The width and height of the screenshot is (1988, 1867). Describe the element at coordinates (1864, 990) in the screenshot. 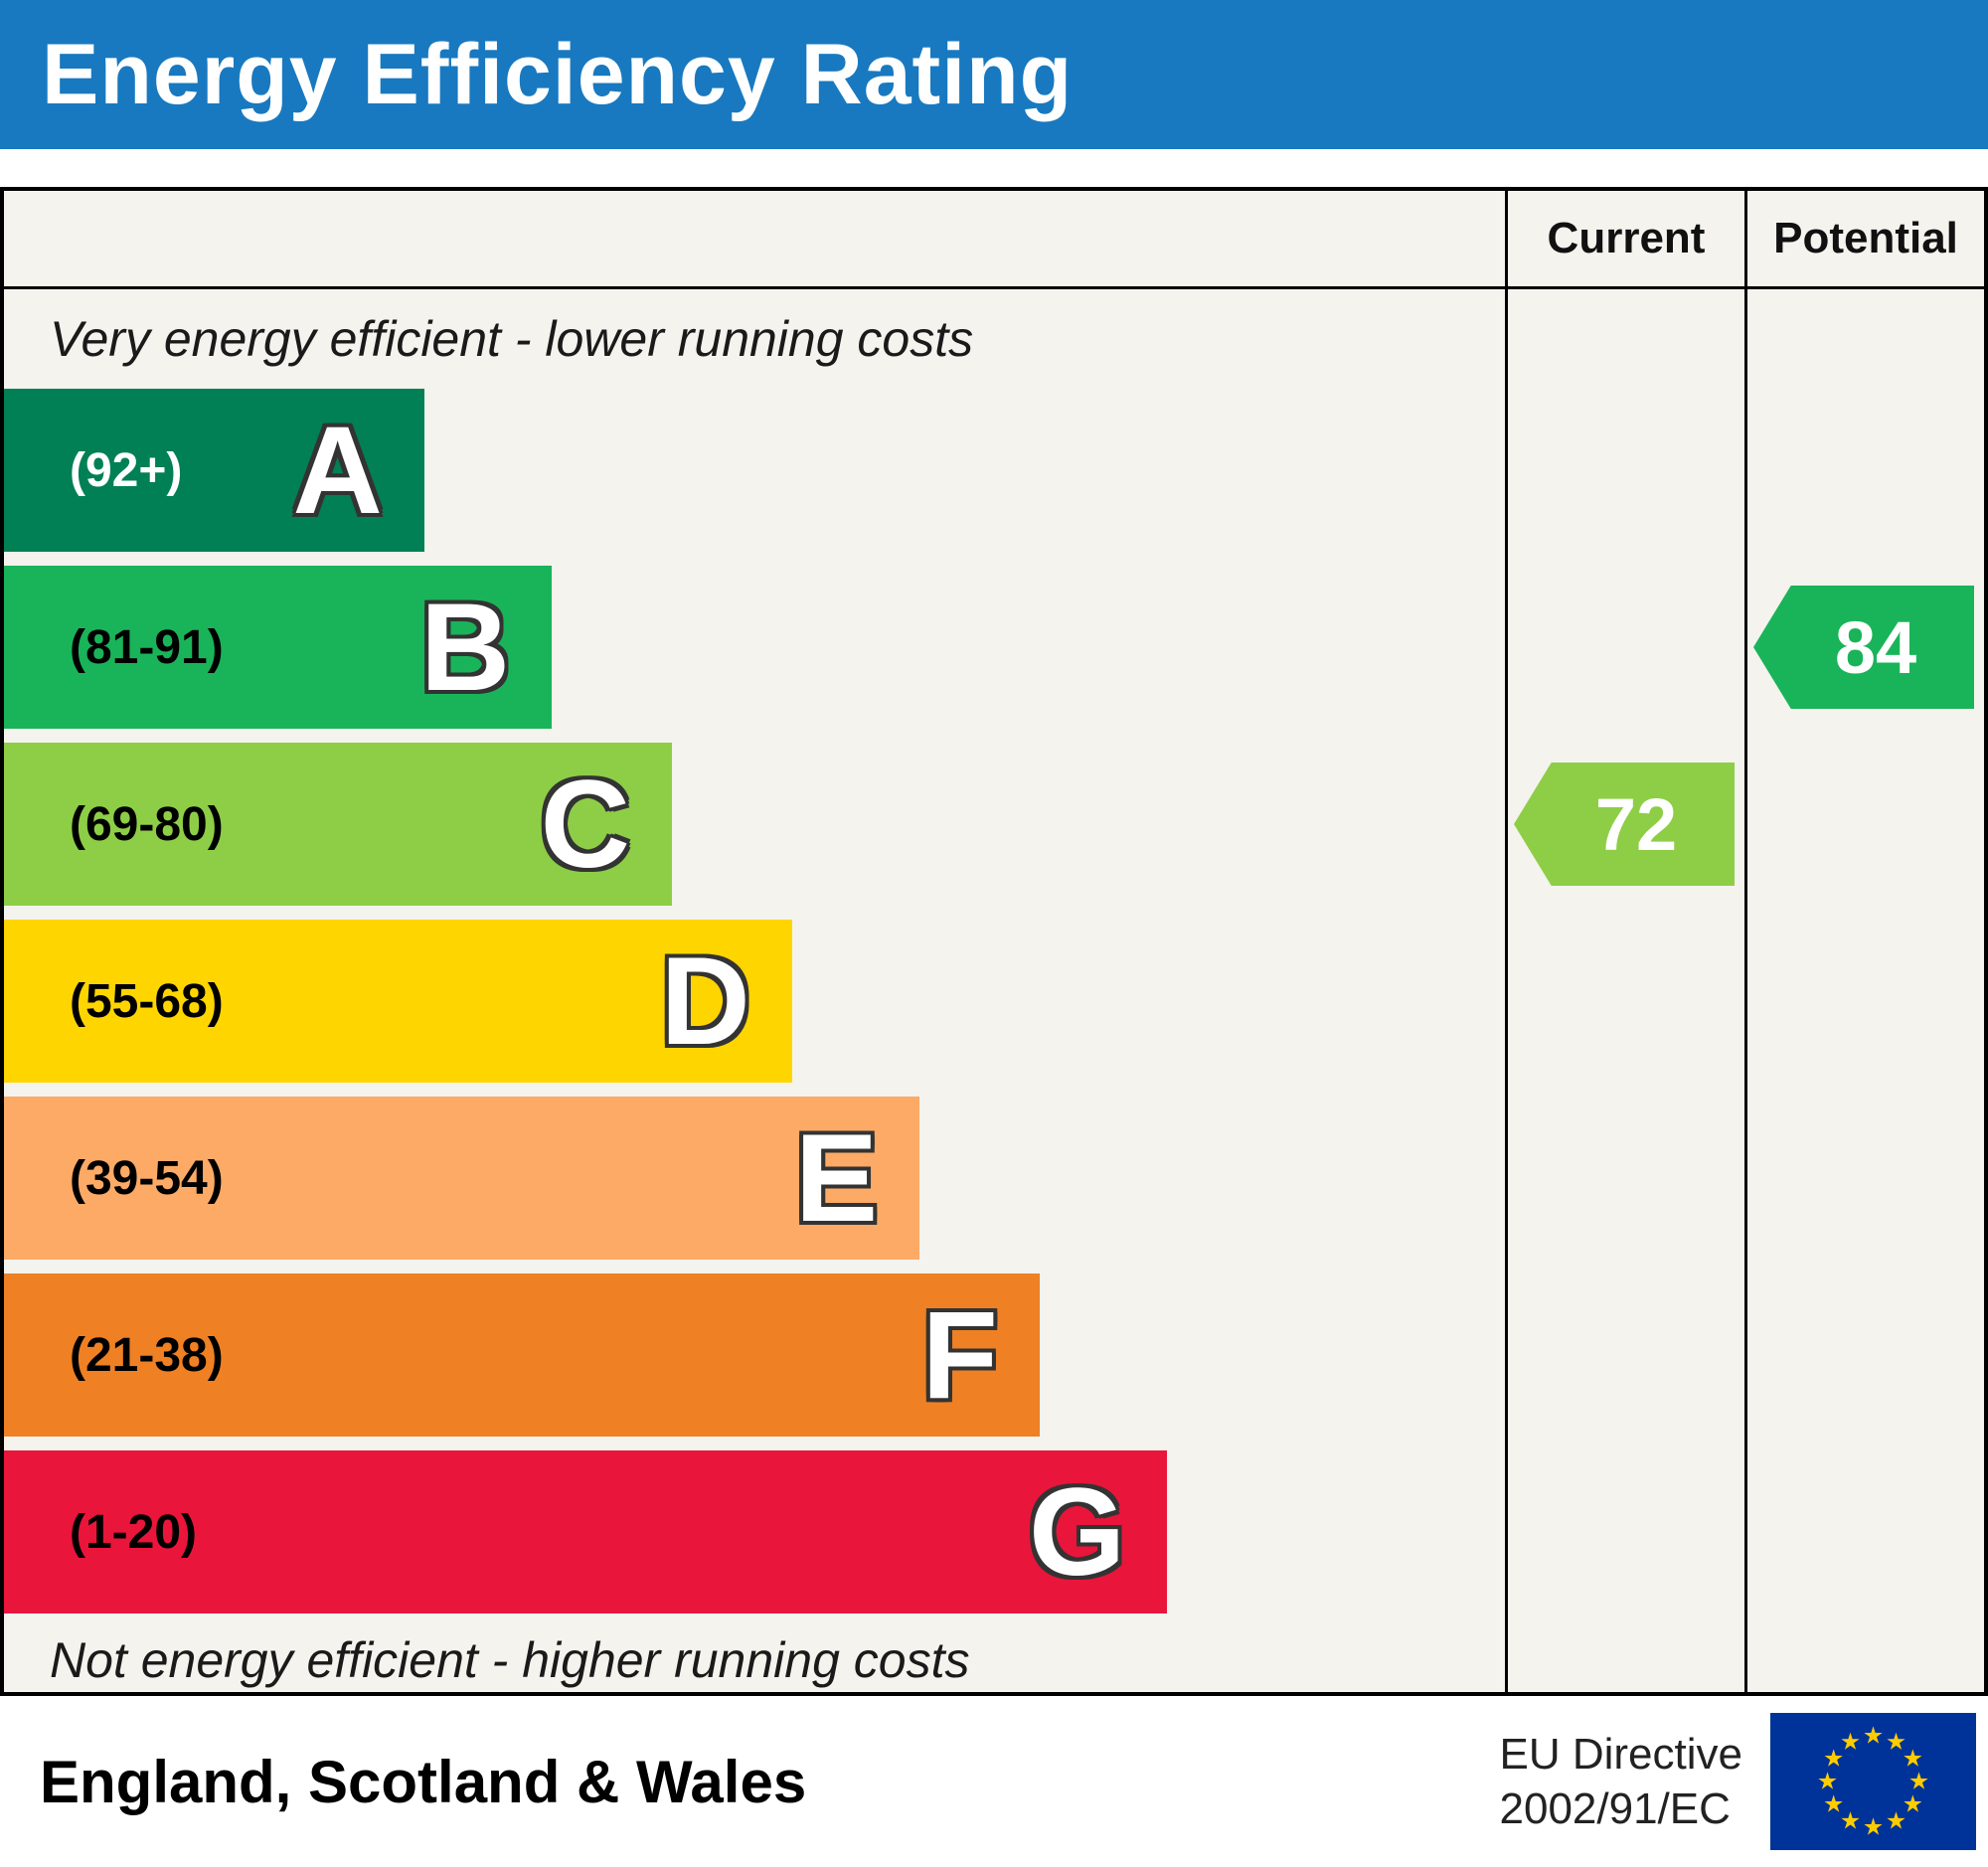

I see `potential-column: 84` at that location.